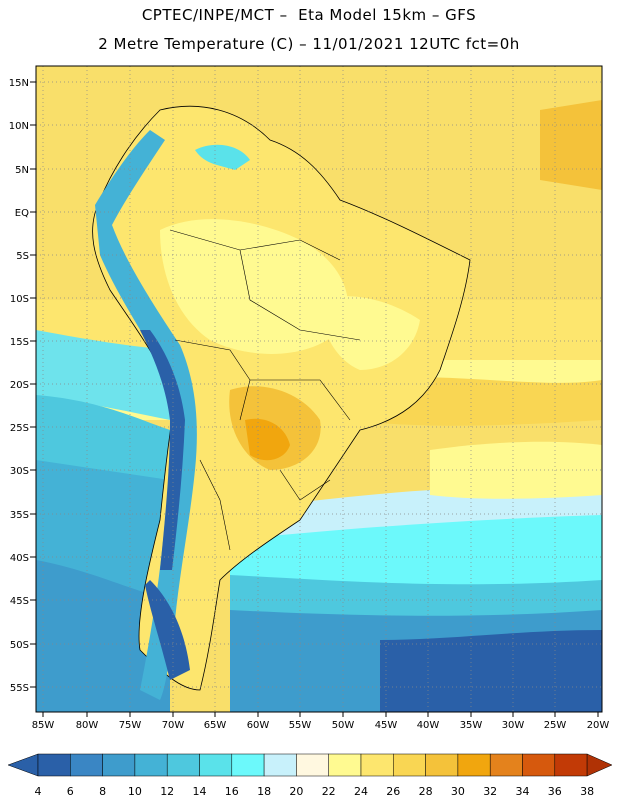 This screenshot has height=800, width=618. What do you see at coordinates (130, 725) in the screenshot?
I see `lon-label: 75W` at bounding box center [130, 725].